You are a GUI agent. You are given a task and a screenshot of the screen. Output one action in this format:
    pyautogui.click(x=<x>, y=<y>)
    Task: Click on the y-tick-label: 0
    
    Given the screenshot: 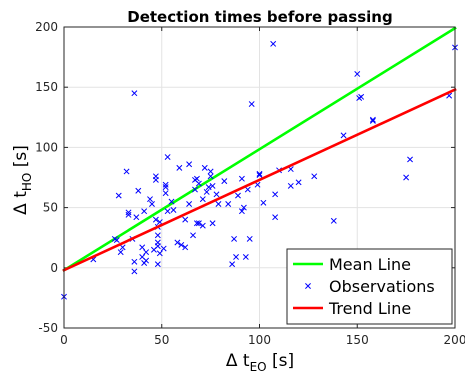 What is the action you would take?
    pyautogui.click(x=54, y=268)
    